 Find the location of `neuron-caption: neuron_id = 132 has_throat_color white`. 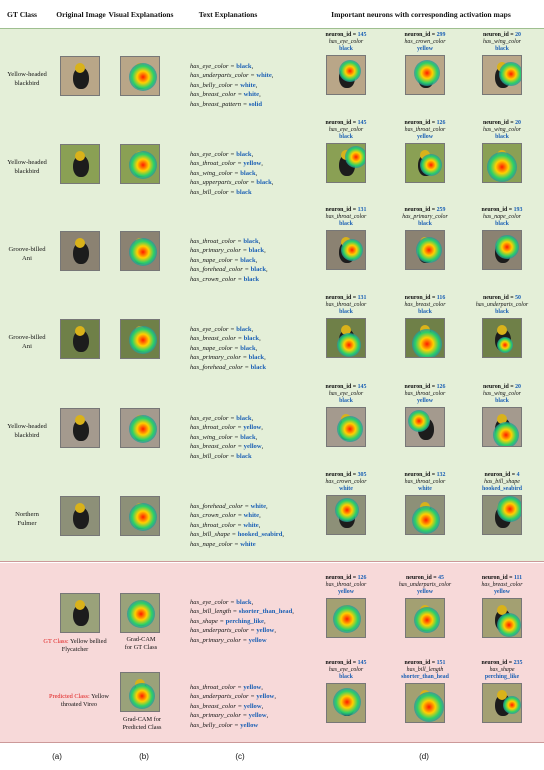

neuron-caption: neuron_id = 132 has_throat_color white is located at coordinates (425, 482).